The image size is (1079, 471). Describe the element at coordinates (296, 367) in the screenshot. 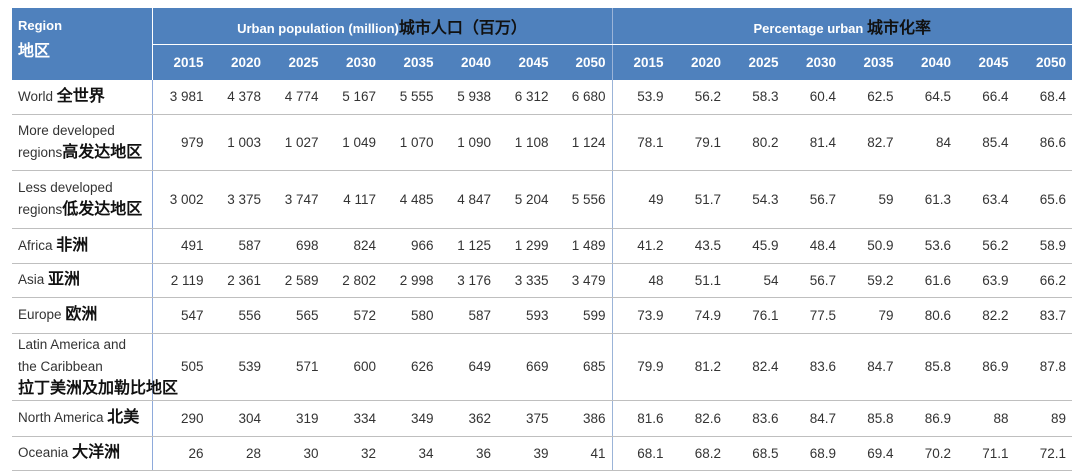

I see `urban-value: 571` at that location.